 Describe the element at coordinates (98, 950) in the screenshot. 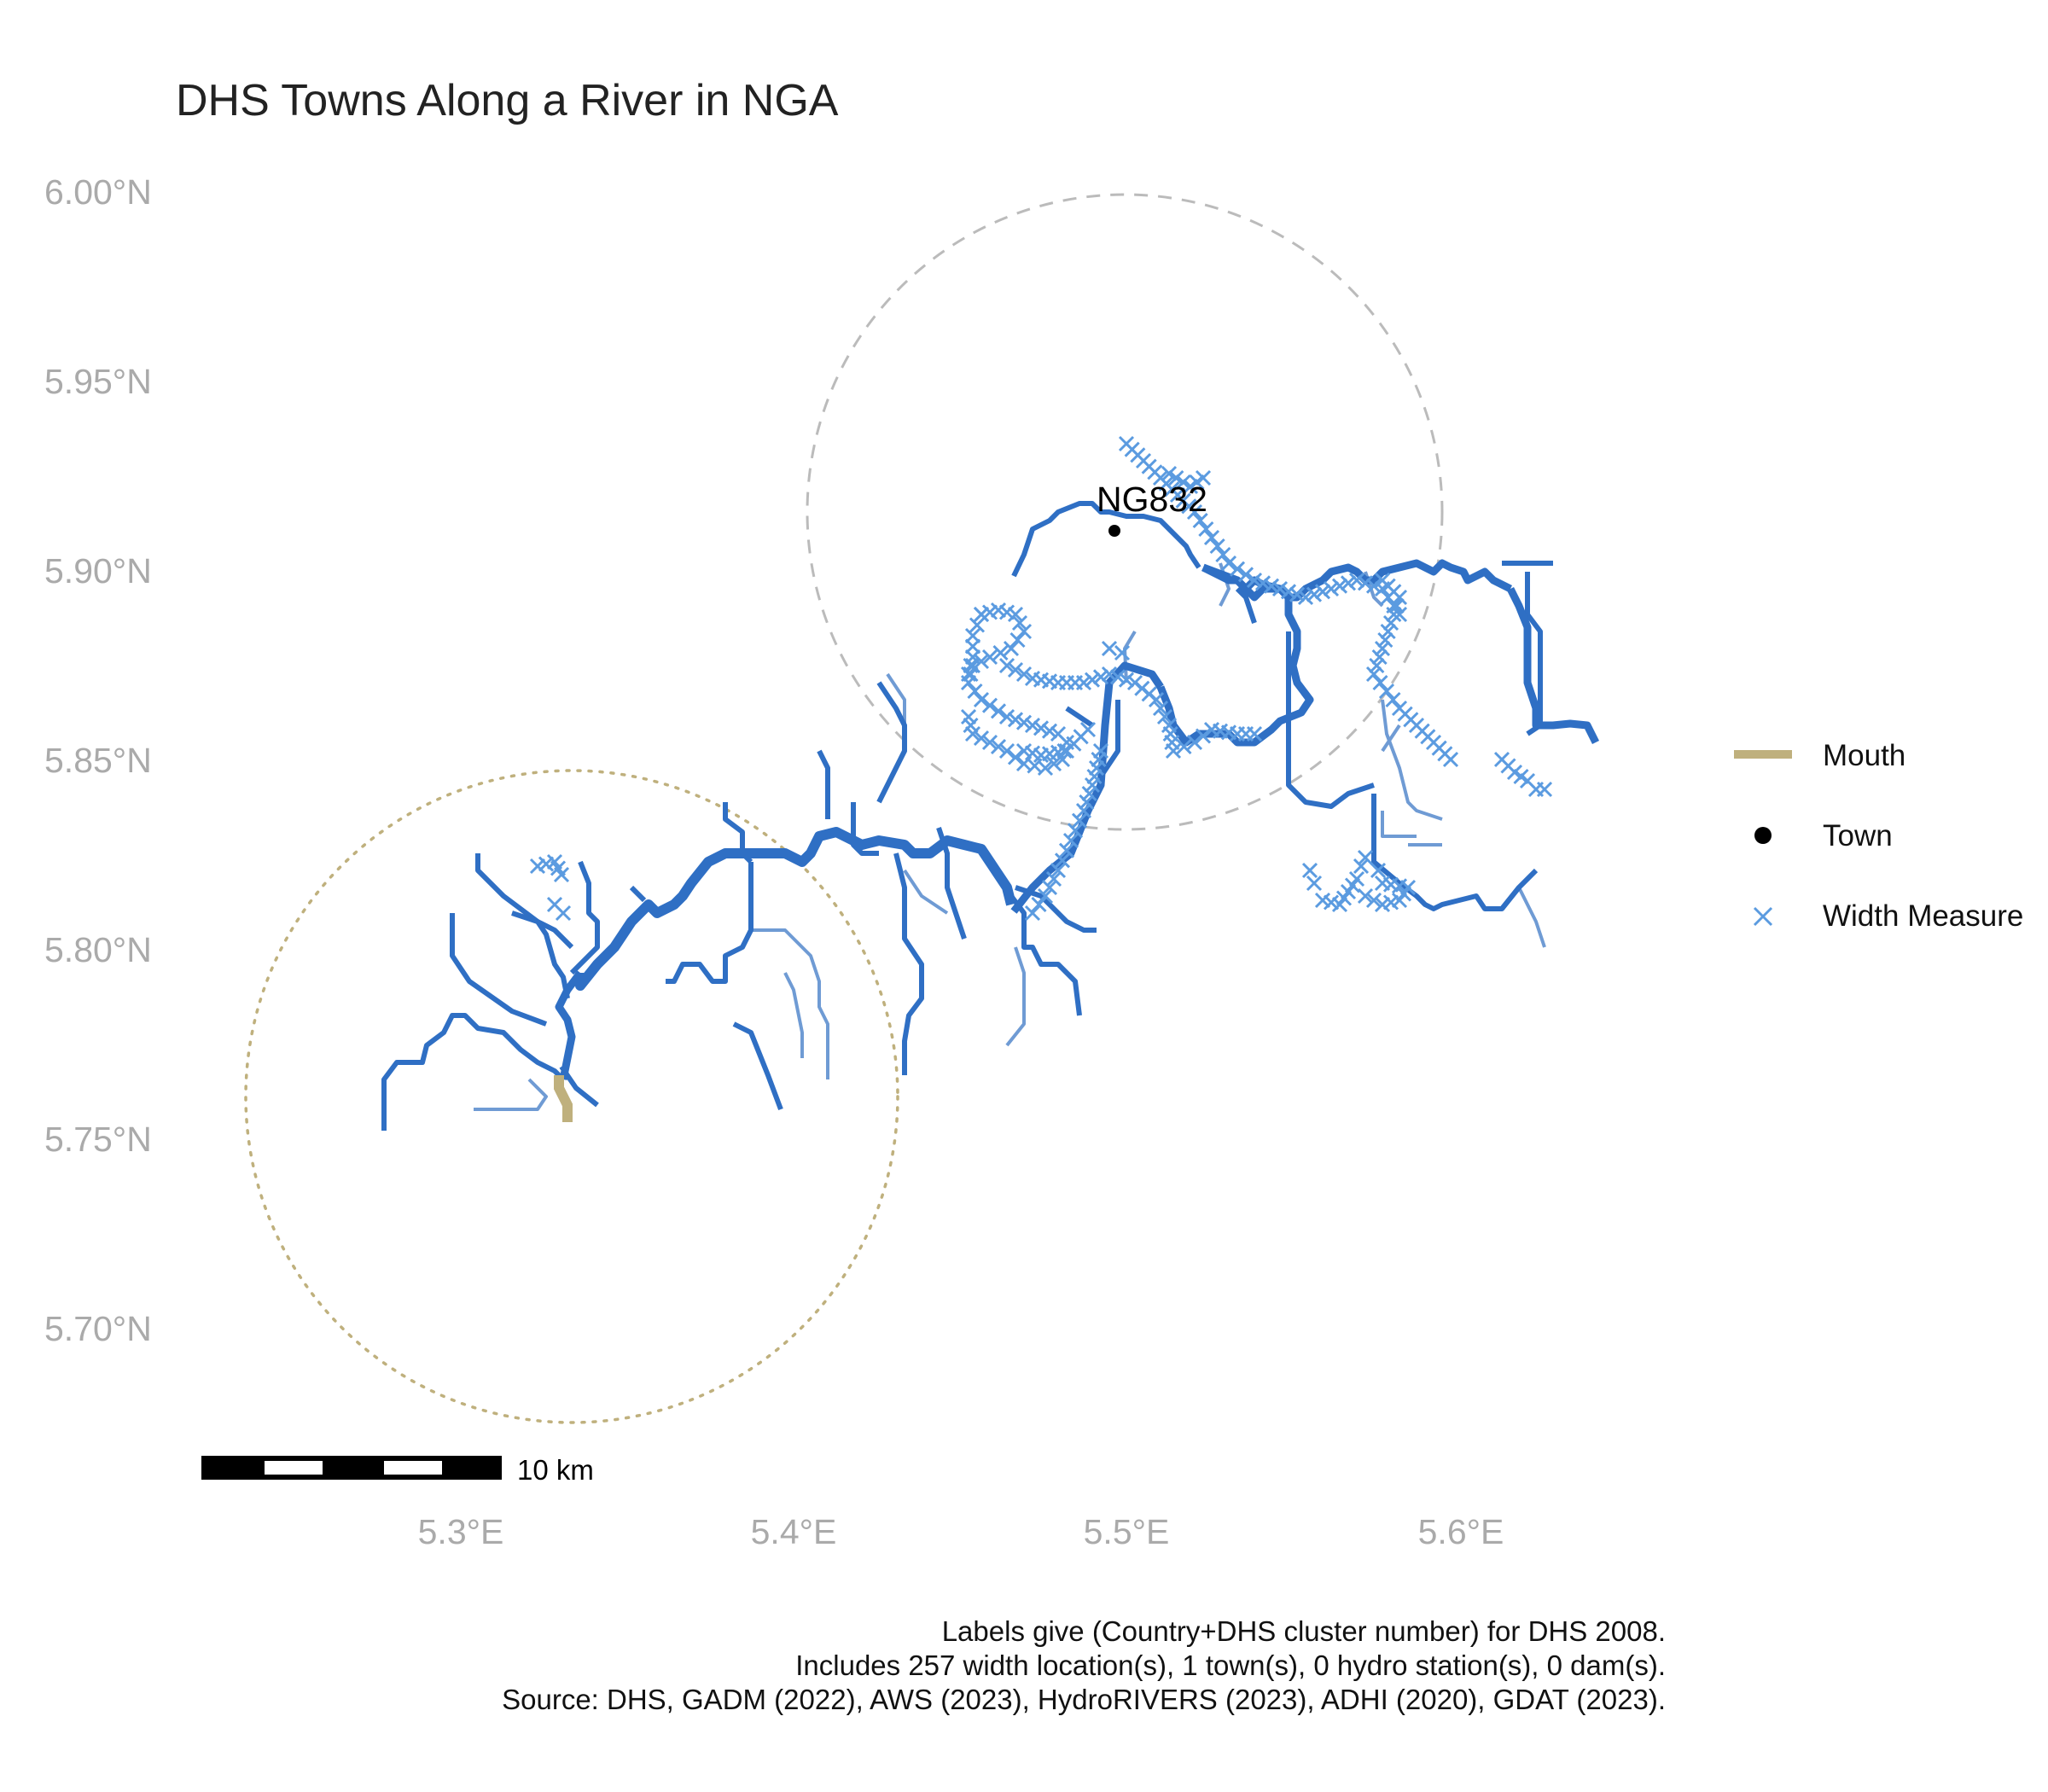

I see `y-tick-label: 5.80°N` at that location.